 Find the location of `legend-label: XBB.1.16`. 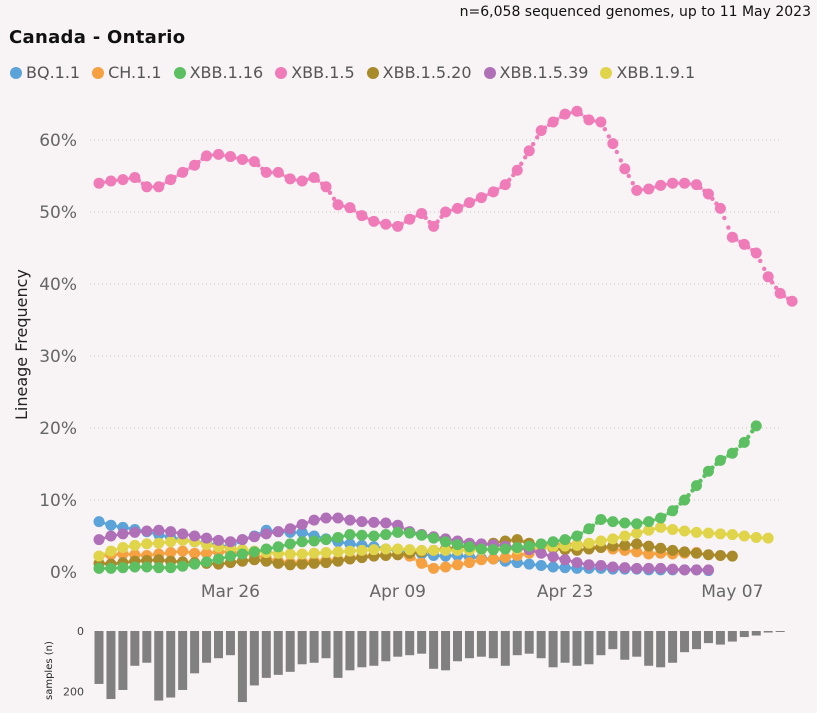

legend-label: XBB.1.16 is located at coordinates (226, 72).